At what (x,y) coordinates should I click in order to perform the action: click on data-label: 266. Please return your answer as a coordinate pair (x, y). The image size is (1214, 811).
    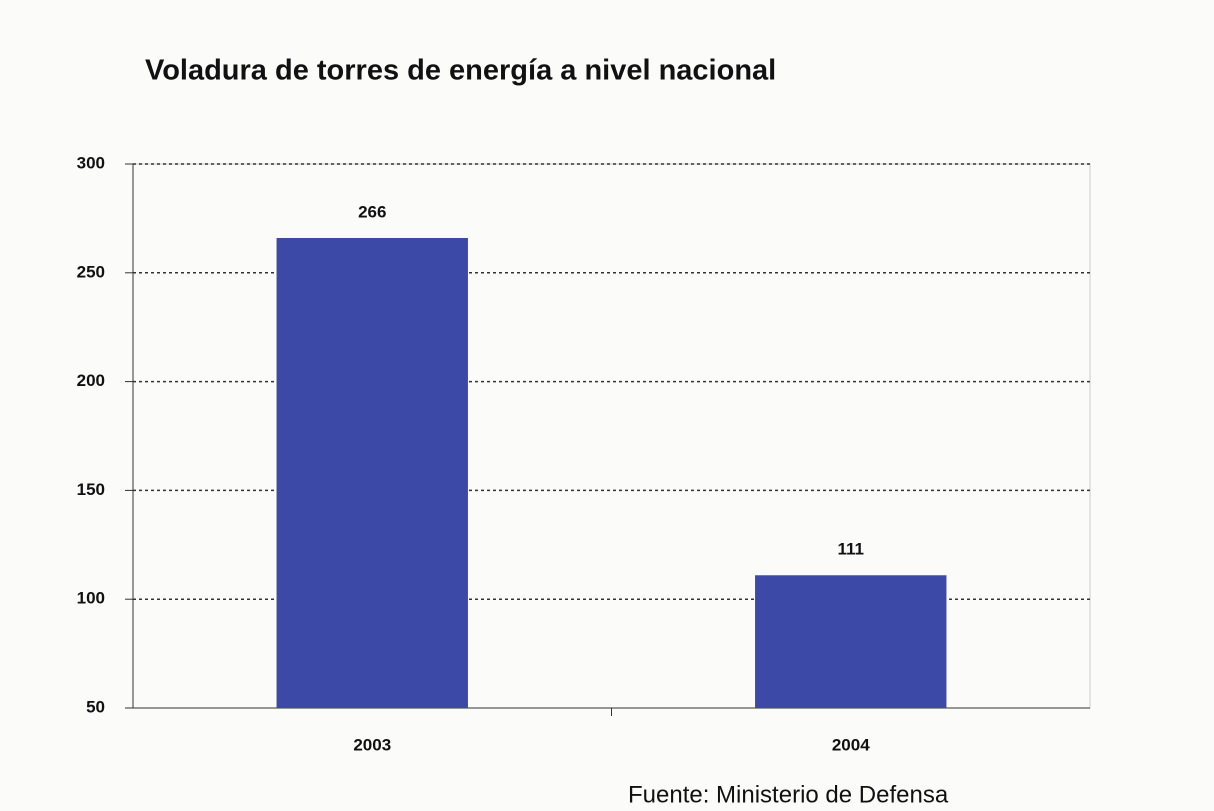
    Looking at the image, I should click on (372, 211).